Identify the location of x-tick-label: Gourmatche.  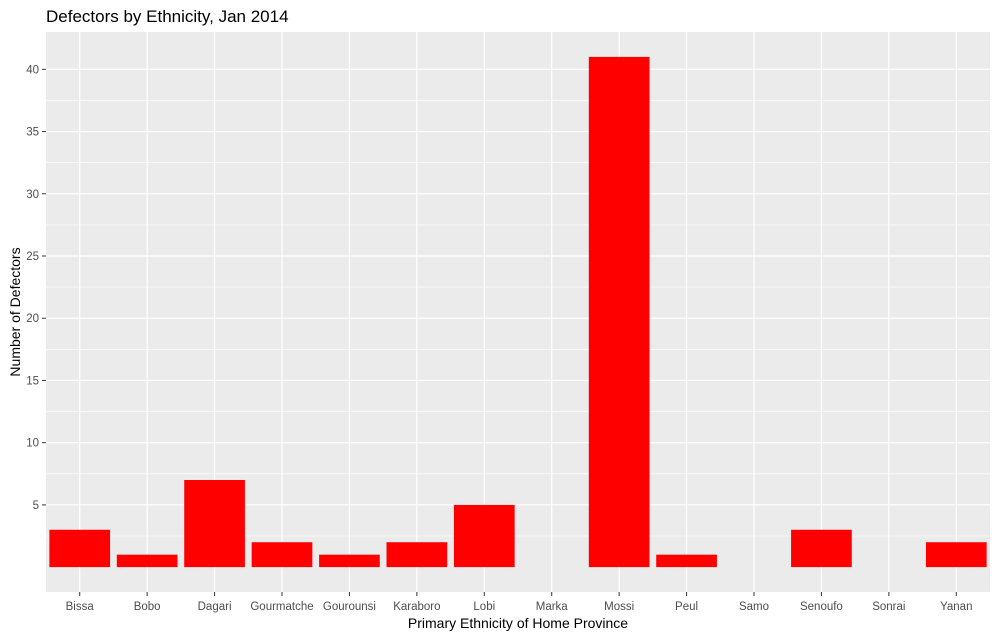
(281, 607).